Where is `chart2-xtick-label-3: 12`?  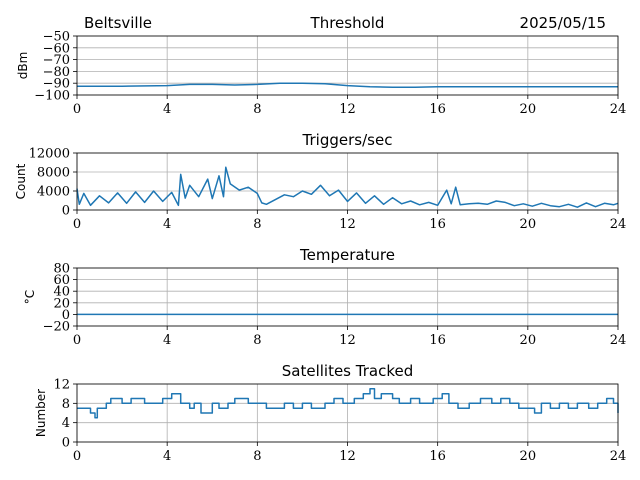 chart2-xtick-label-3: 12 is located at coordinates (347, 224).